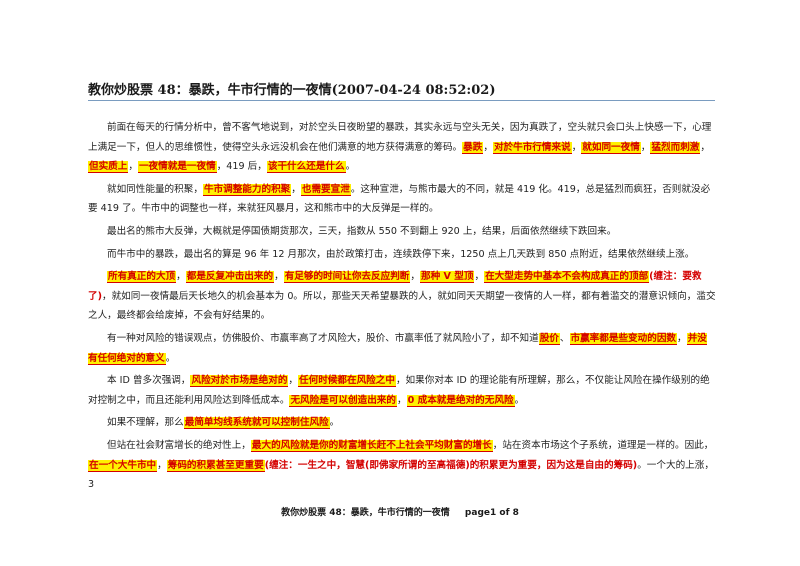  I want to click on highlighted-phrase: 该干什么还是什么, so click(306, 167).